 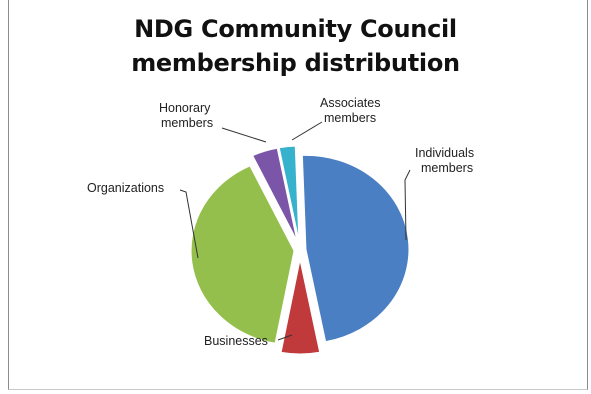 I want to click on slice-label-honorary-members: Honorary members, so click(x=186, y=115).